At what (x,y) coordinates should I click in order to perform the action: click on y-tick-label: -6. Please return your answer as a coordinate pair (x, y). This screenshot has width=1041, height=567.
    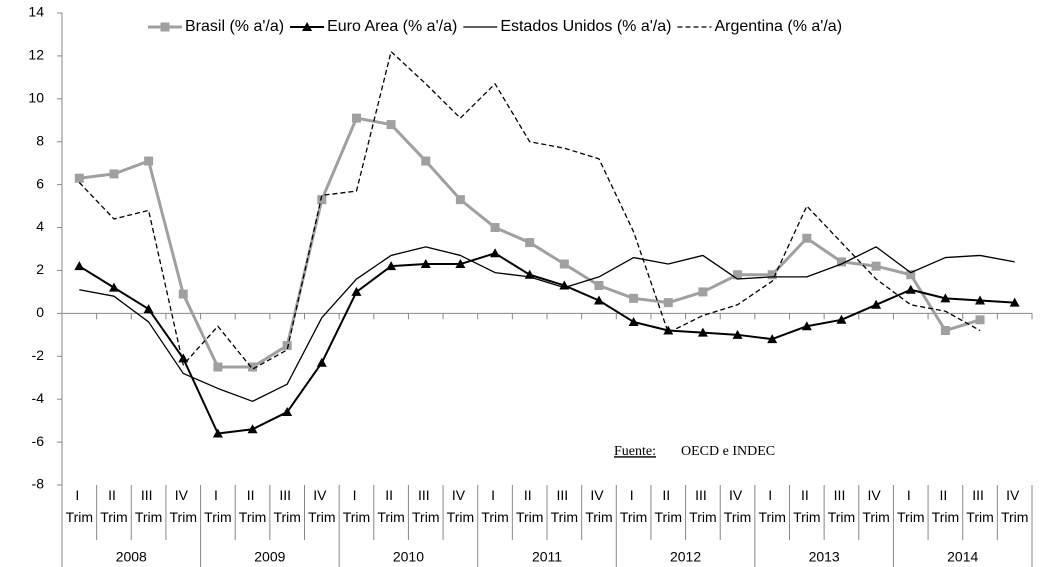
    Looking at the image, I should click on (38, 441).